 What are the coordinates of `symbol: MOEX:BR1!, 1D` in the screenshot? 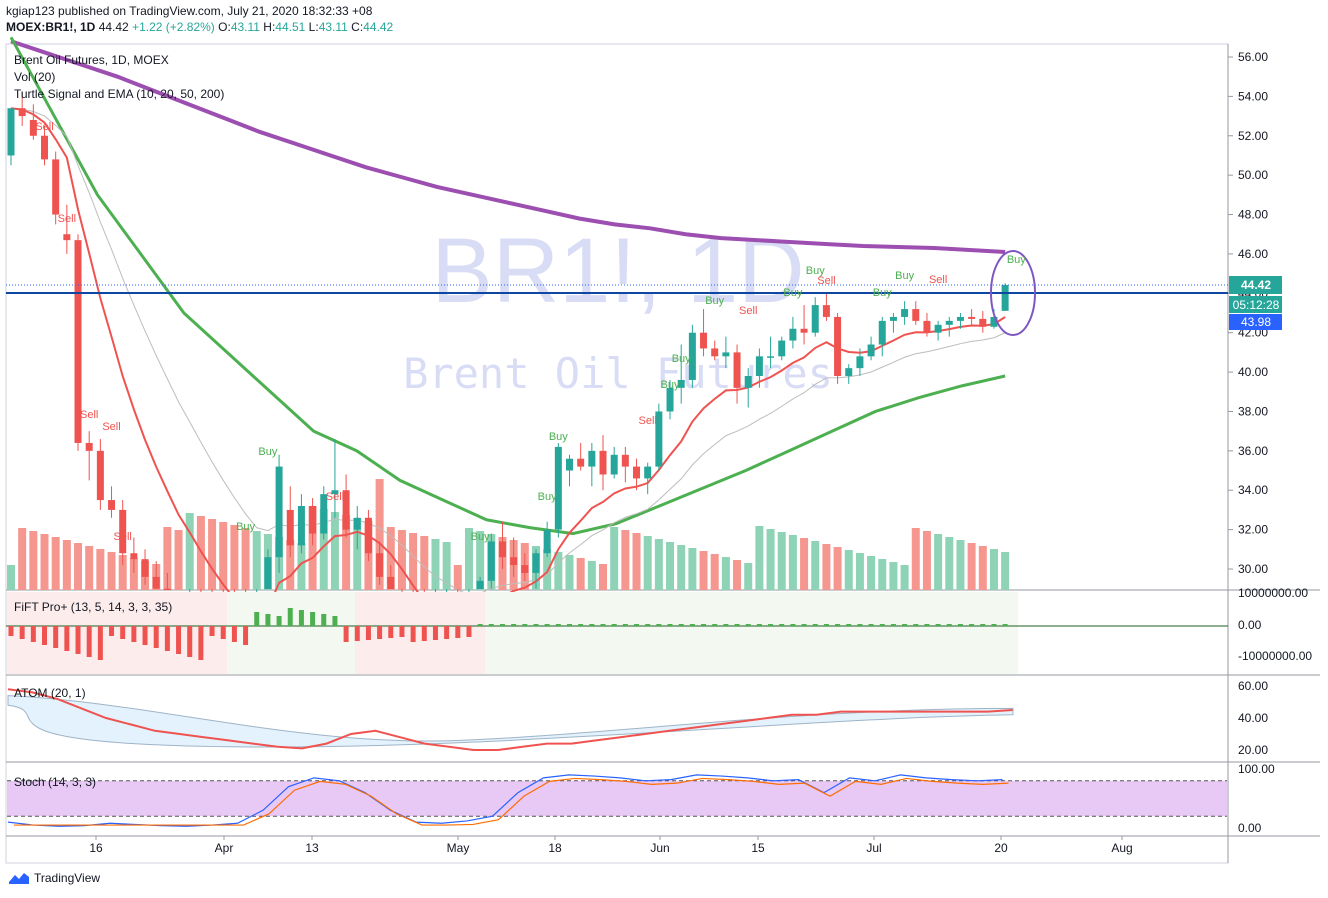 It's located at (51, 27).